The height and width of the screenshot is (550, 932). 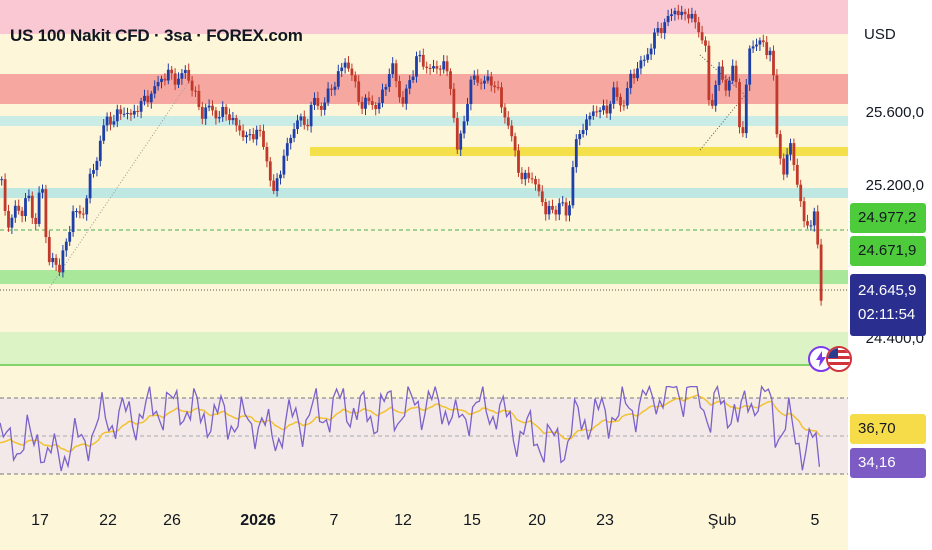 What do you see at coordinates (887, 314) in the screenshot?
I see `bar-countdown: 02:11:54` at bounding box center [887, 314].